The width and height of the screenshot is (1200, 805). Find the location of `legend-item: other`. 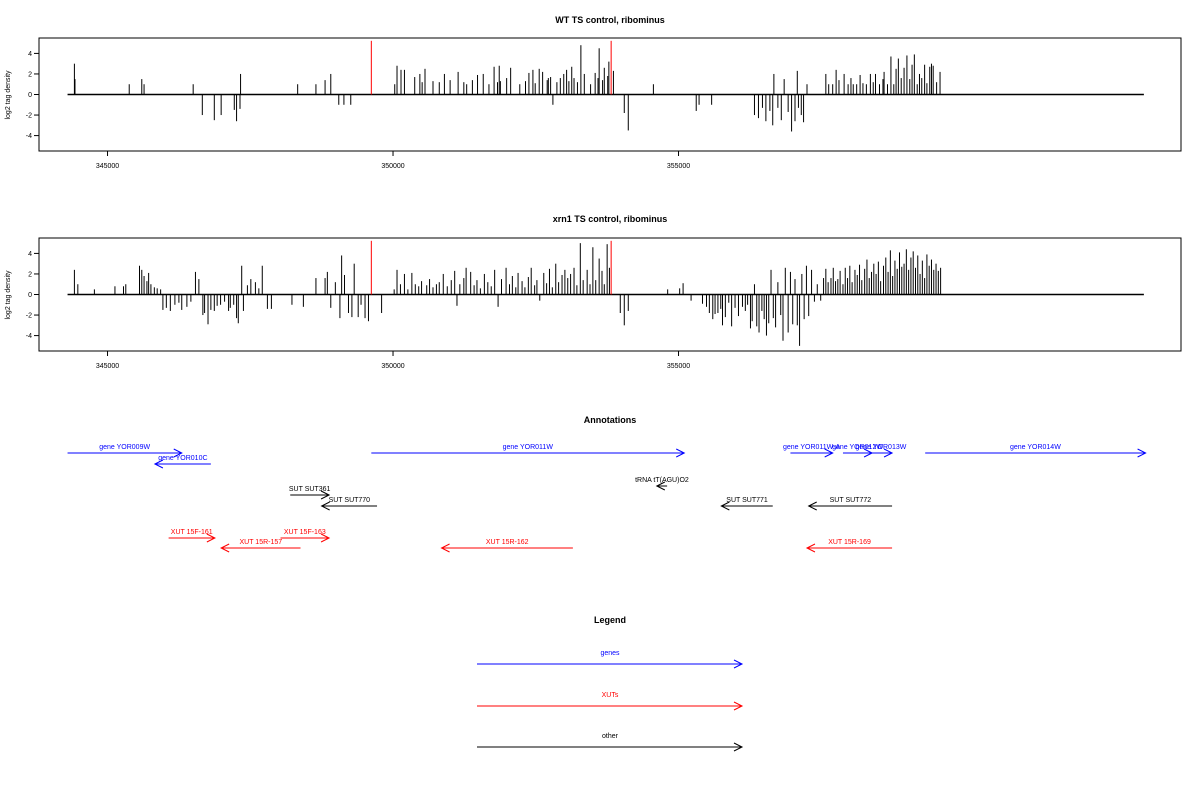

legend-item: other is located at coordinates (610, 742).